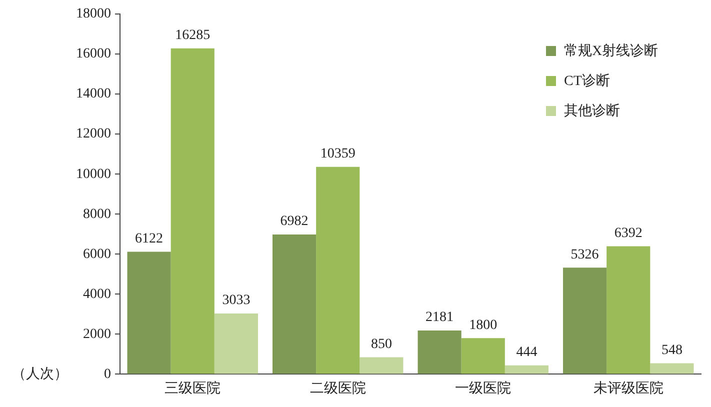 The image size is (711, 407). What do you see at coordinates (381, 344) in the screenshot?
I see `data-label: 850` at bounding box center [381, 344].